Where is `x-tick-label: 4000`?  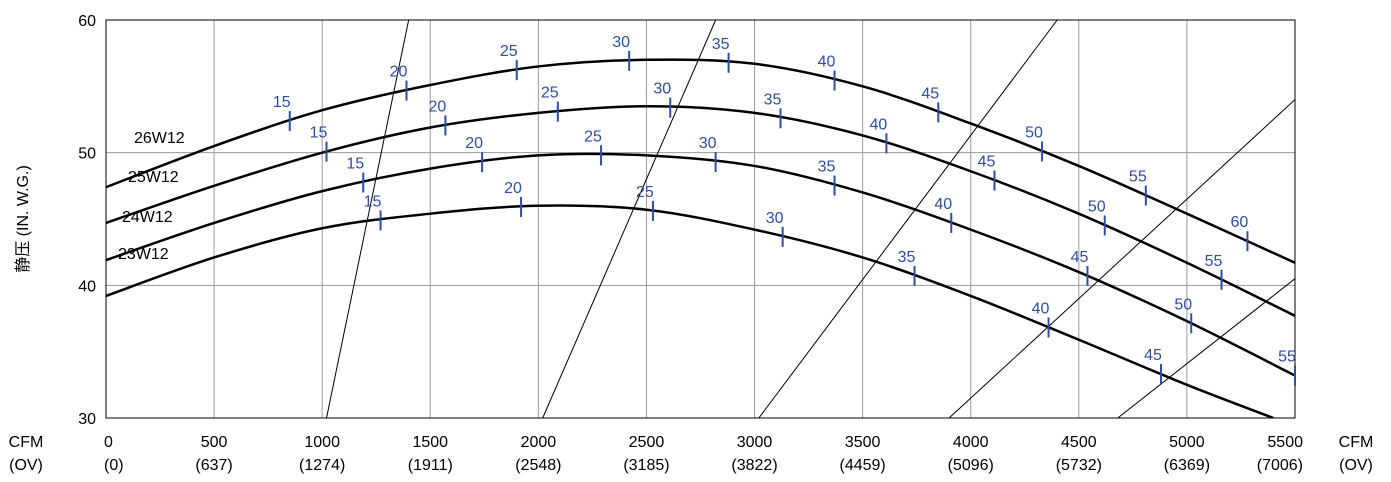 x-tick-label: 4000 is located at coordinates (971, 442).